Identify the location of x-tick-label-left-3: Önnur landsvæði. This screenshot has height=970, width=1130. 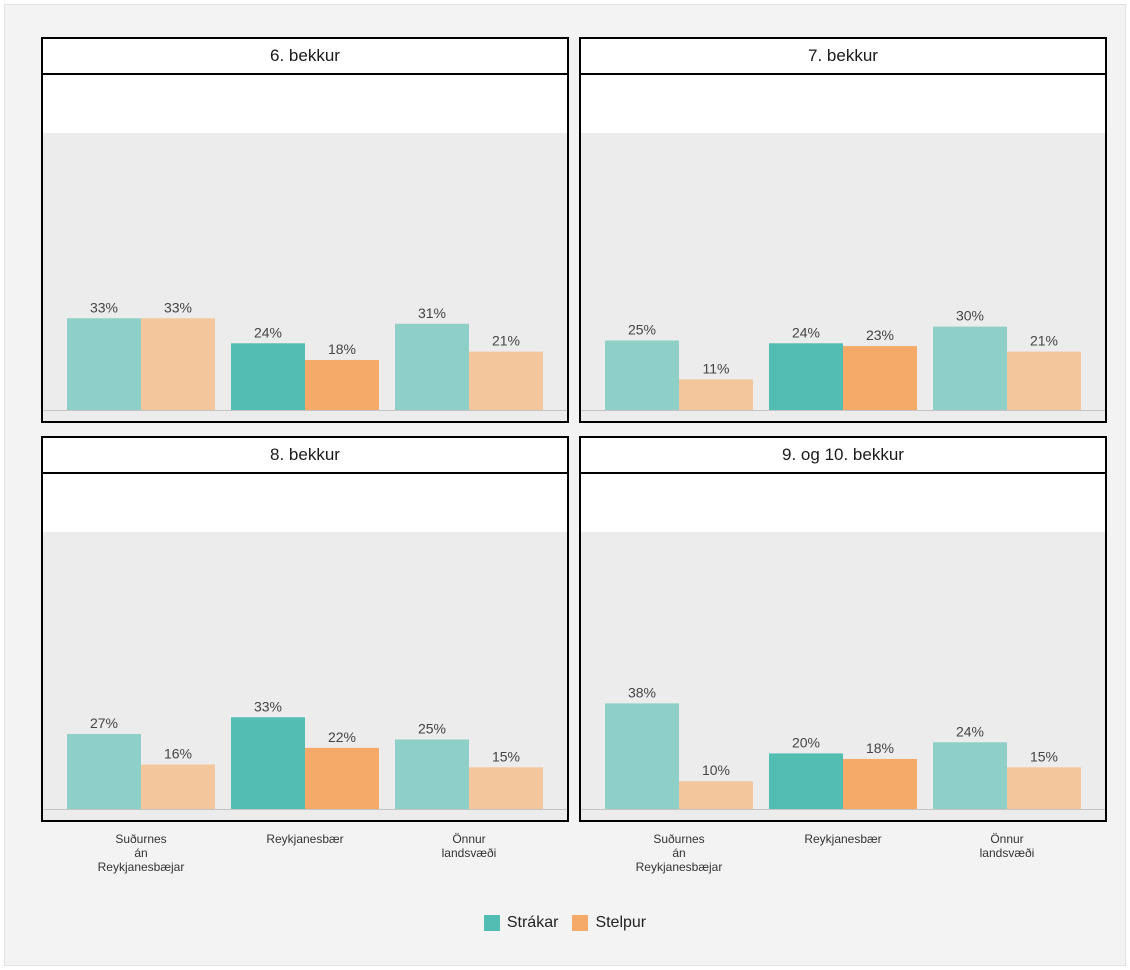
(469, 846).